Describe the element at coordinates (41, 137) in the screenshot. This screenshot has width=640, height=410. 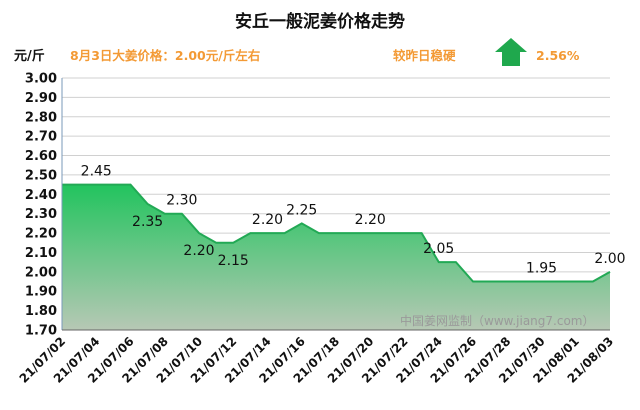
I see `y-tick-label: 2.70` at that location.